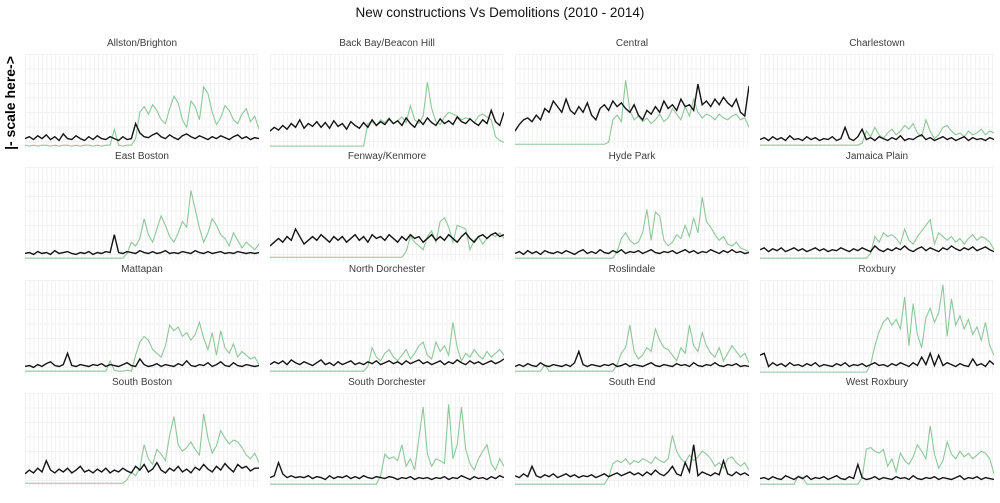 The height and width of the screenshot is (503, 1000). I want to click on facet-panel: West Roxbury, so click(877, 431).